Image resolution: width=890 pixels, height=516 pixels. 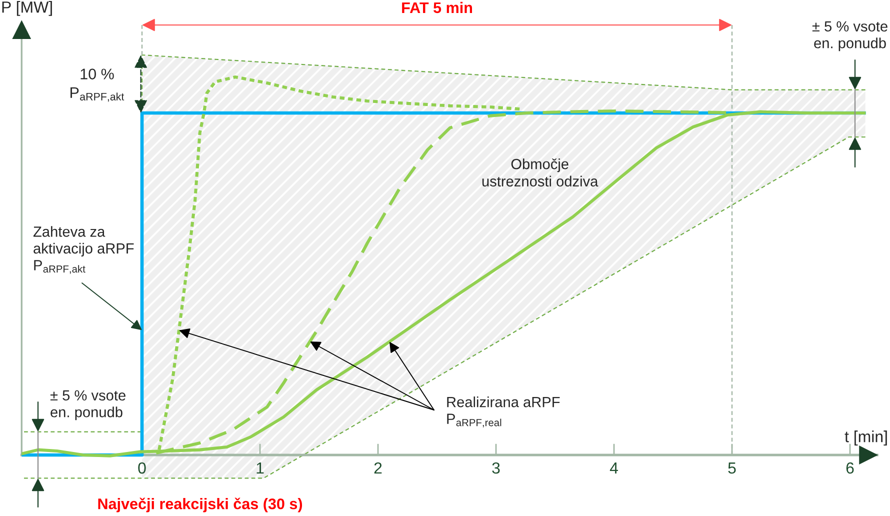 I want to click on x-tick-label: 6, so click(x=850, y=468).